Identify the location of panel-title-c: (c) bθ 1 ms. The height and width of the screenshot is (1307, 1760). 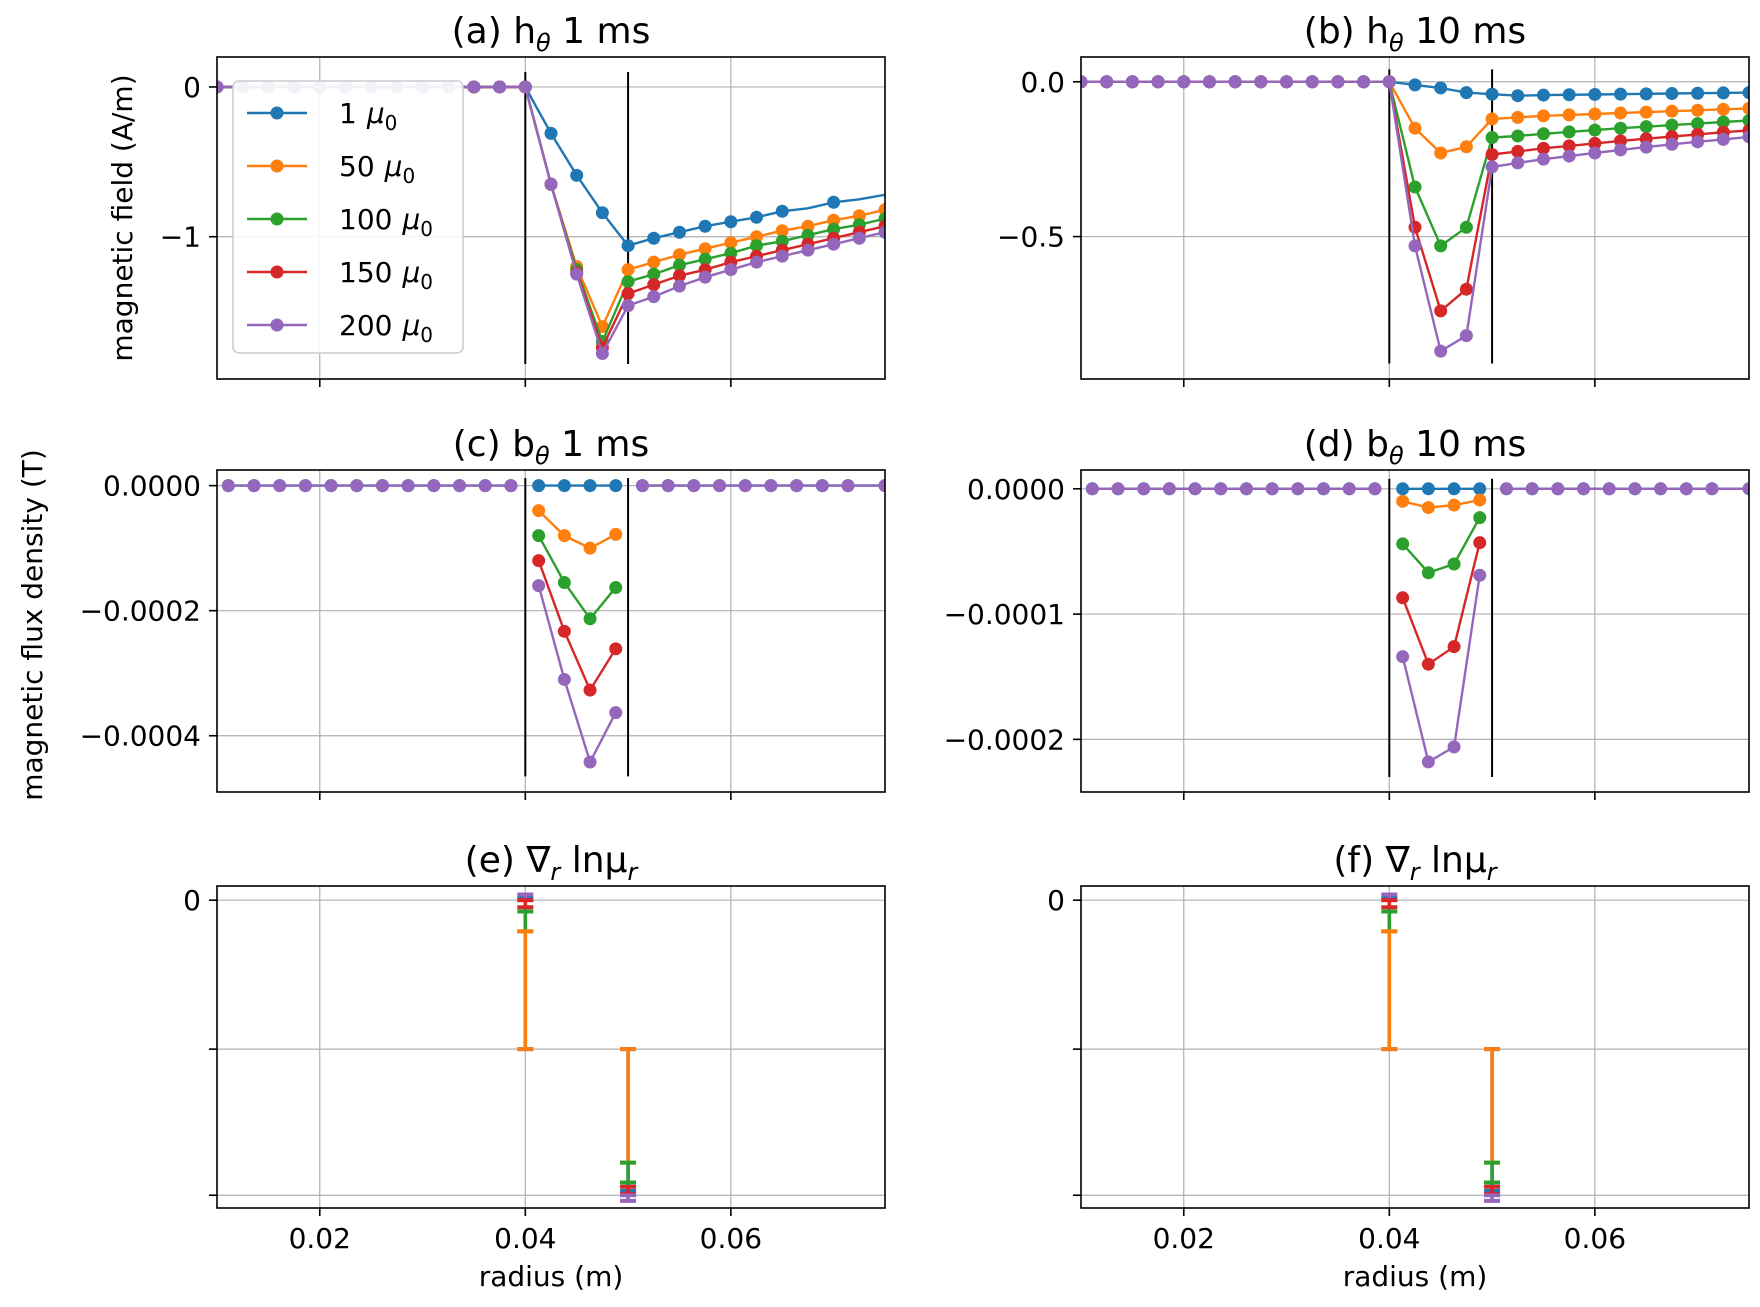
(551, 447).